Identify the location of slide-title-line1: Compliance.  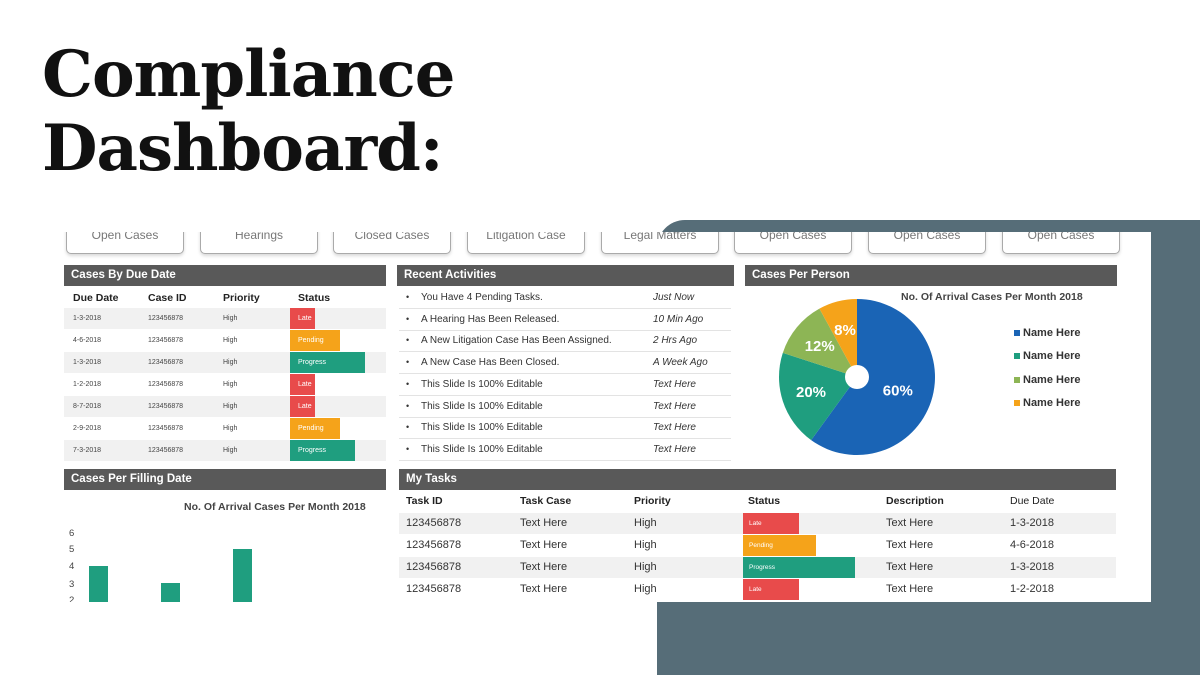
(248, 74).